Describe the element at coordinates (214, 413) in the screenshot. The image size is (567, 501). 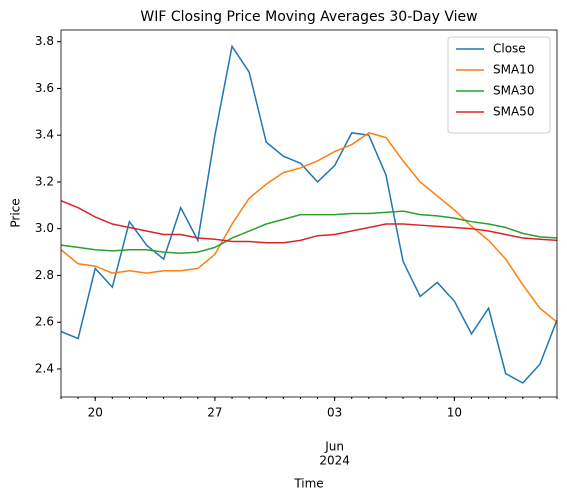
I see `x-tick-label: 27` at that location.